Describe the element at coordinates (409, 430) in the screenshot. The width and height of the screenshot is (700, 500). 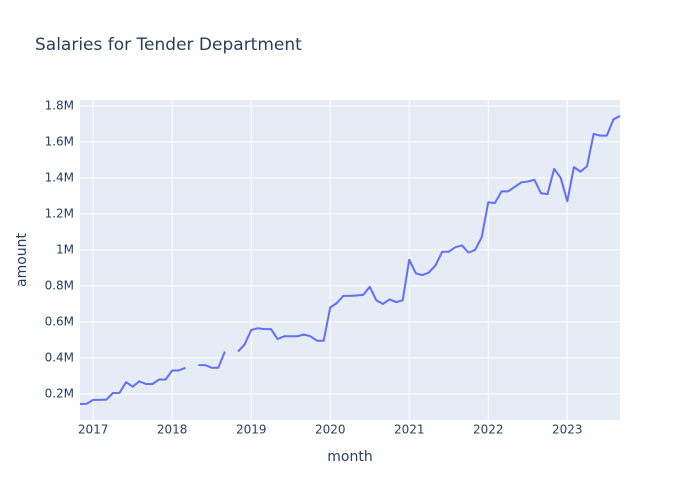
I see `x-tick-label: 2021` at that location.